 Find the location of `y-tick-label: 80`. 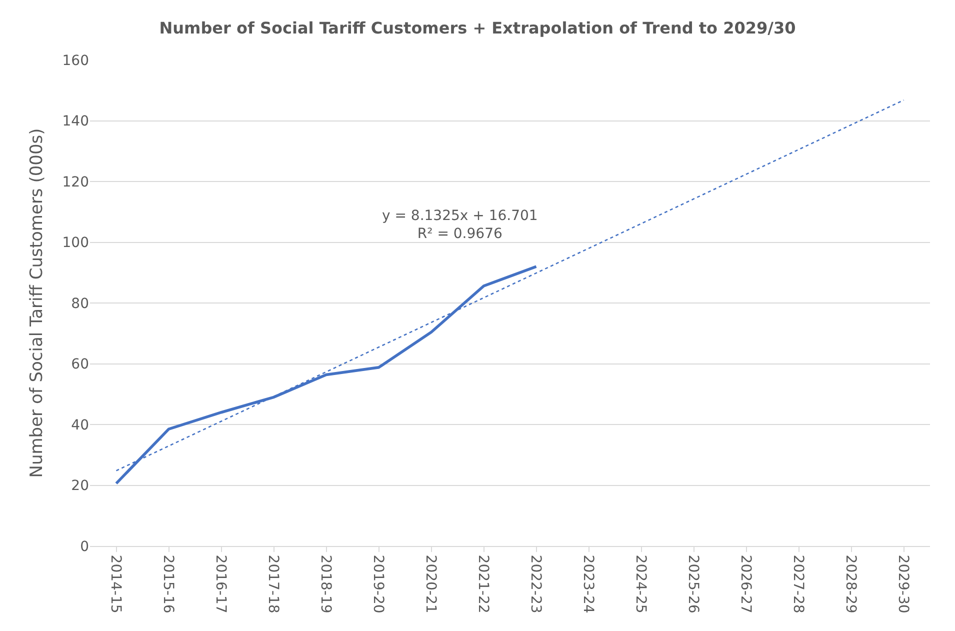

y-tick-label: 80 is located at coordinates (80, 304).